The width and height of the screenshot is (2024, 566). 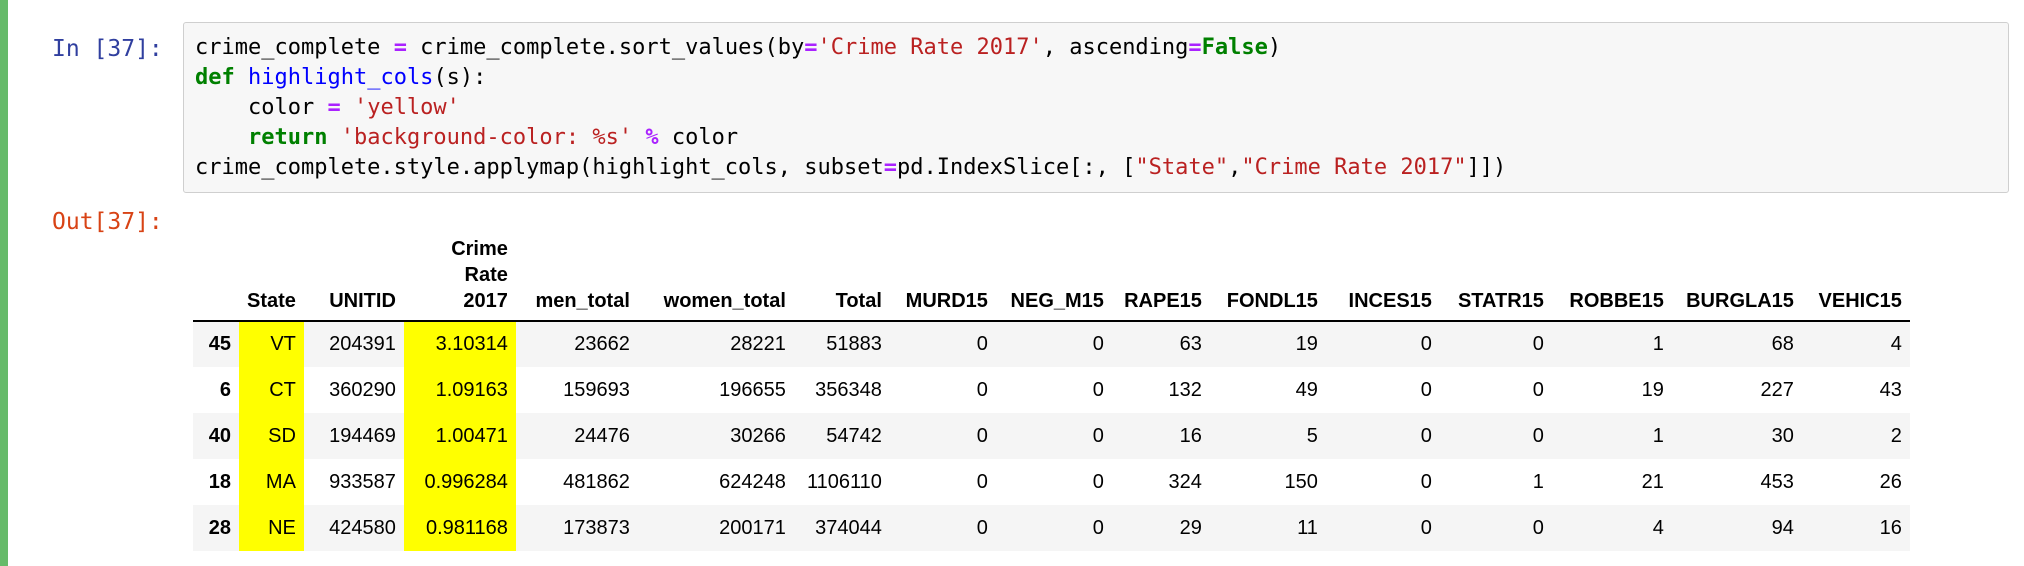 I want to click on cell-unitid: 194469, so click(x=362, y=435).